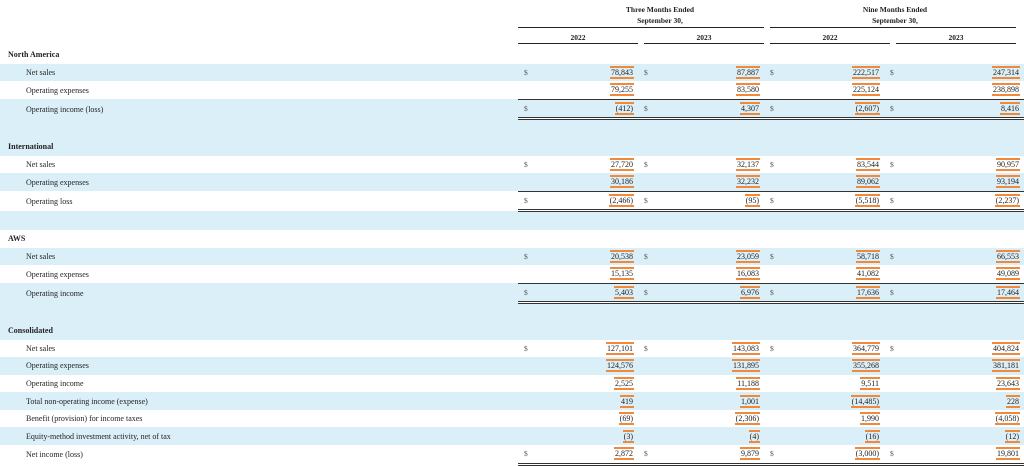  What do you see at coordinates (259, 330) in the screenshot?
I see `section-title: Consolidated` at bounding box center [259, 330].